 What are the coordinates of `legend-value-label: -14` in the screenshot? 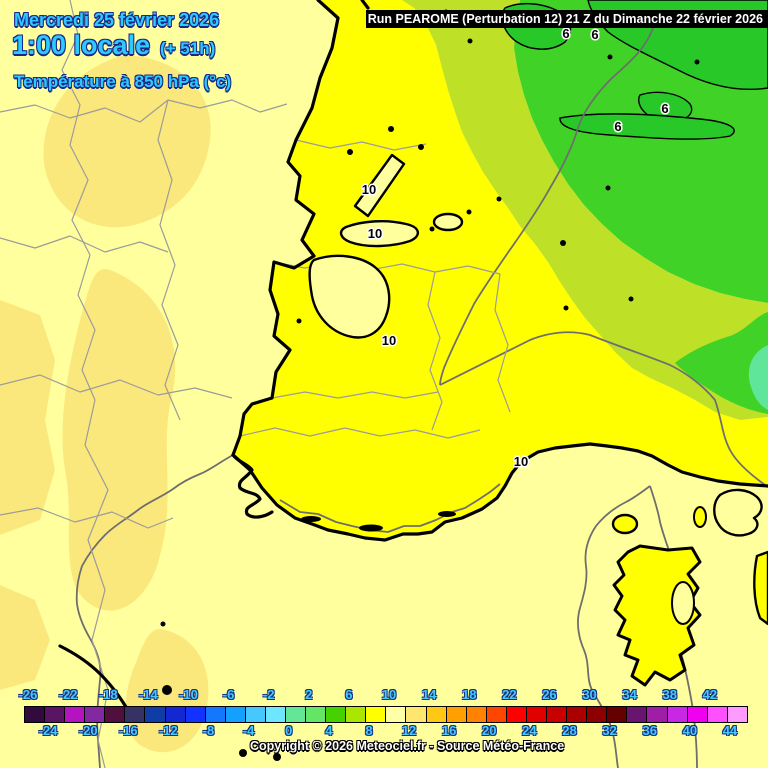 It's located at (148, 694).